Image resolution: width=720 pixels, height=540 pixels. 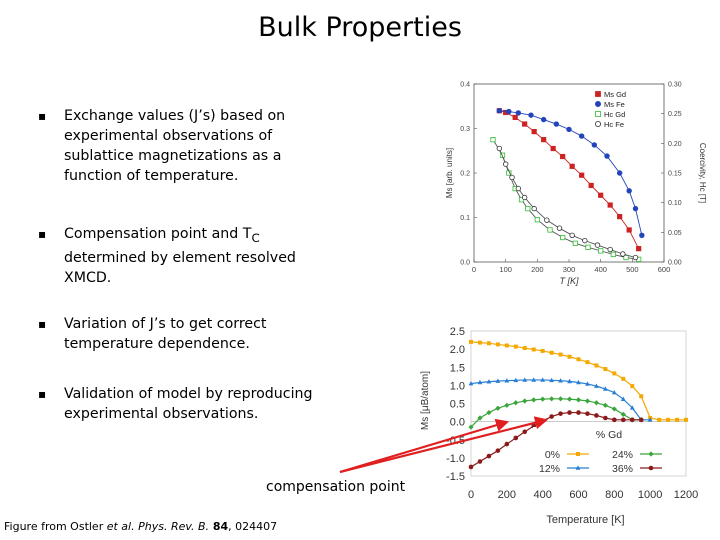 I want to click on y-tick-label: 1.5, so click(x=457, y=368).